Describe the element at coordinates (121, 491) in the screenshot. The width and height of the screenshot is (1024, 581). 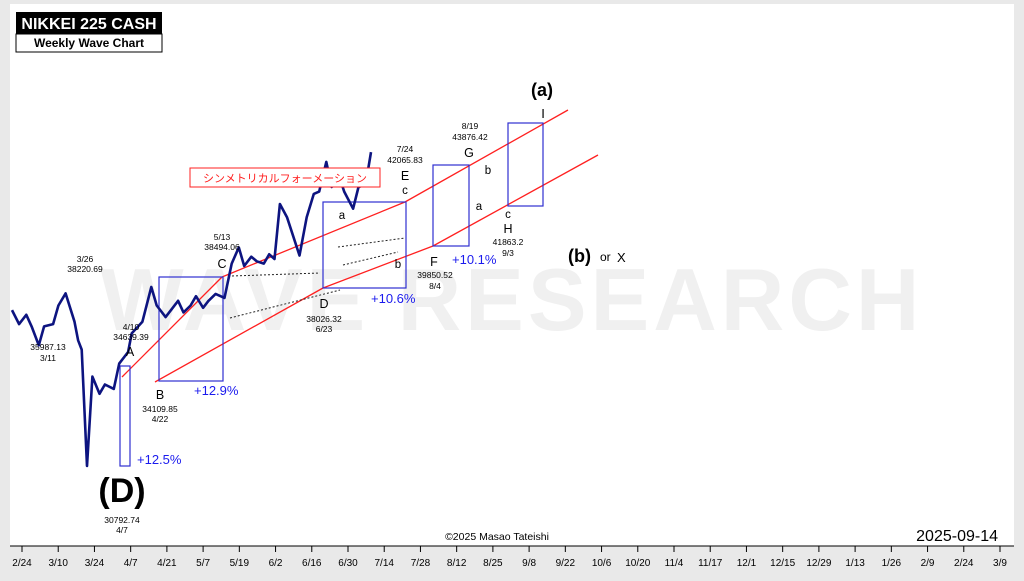
I see `label-big-d: (D)` at that location.